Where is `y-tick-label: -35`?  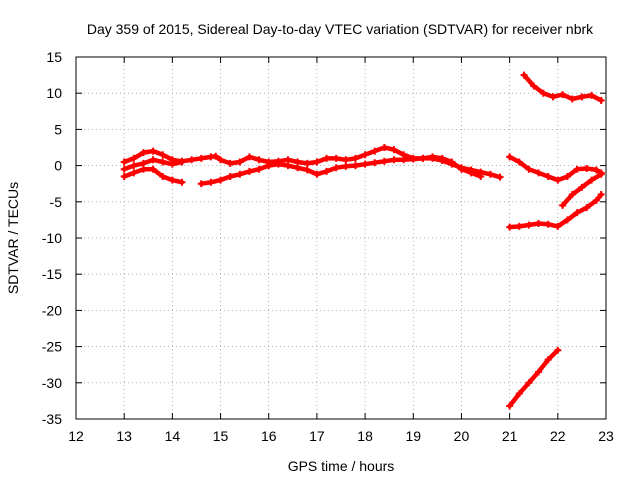
y-tick-label: -35 is located at coordinates (52, 419).